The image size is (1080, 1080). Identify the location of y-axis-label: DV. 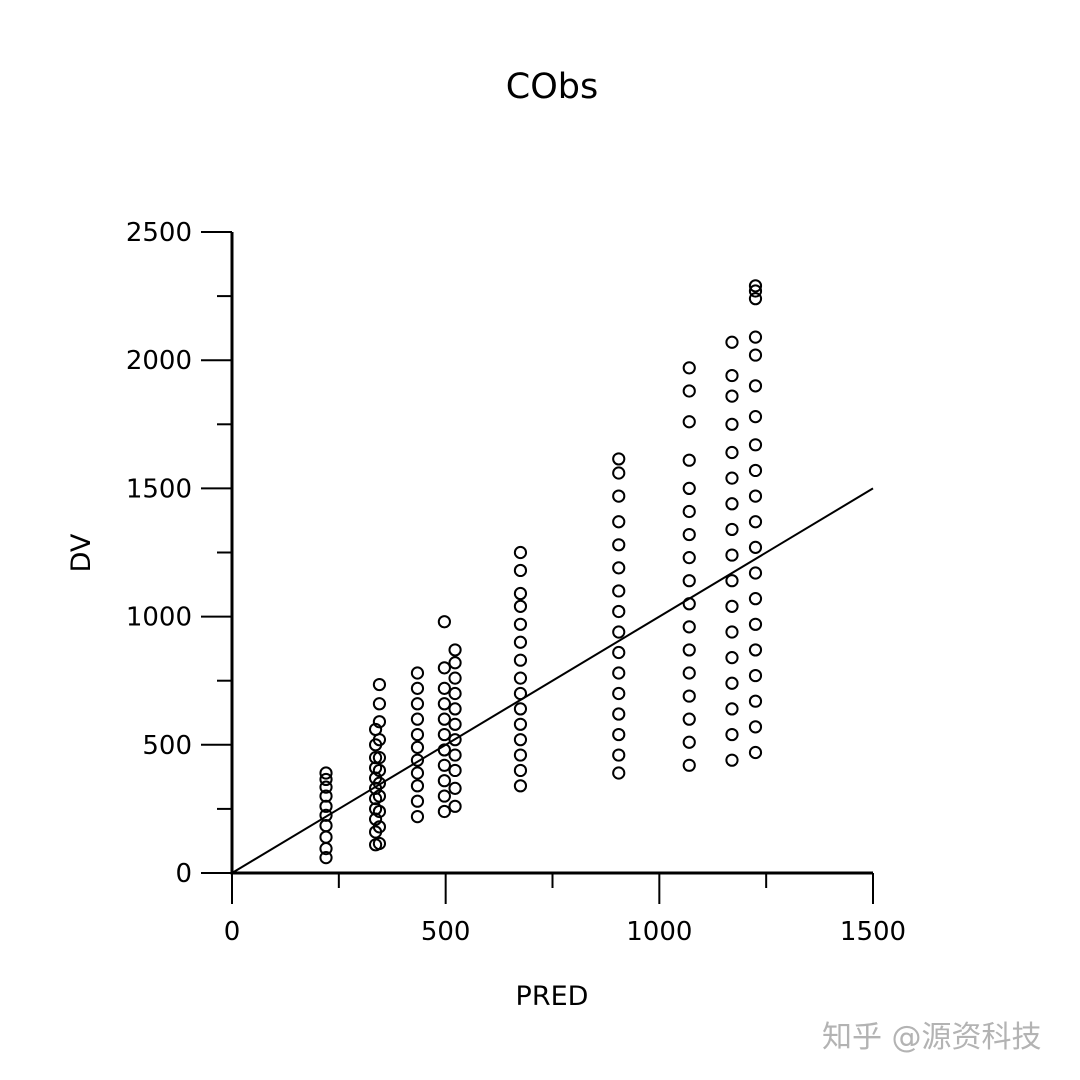
(81, 552).